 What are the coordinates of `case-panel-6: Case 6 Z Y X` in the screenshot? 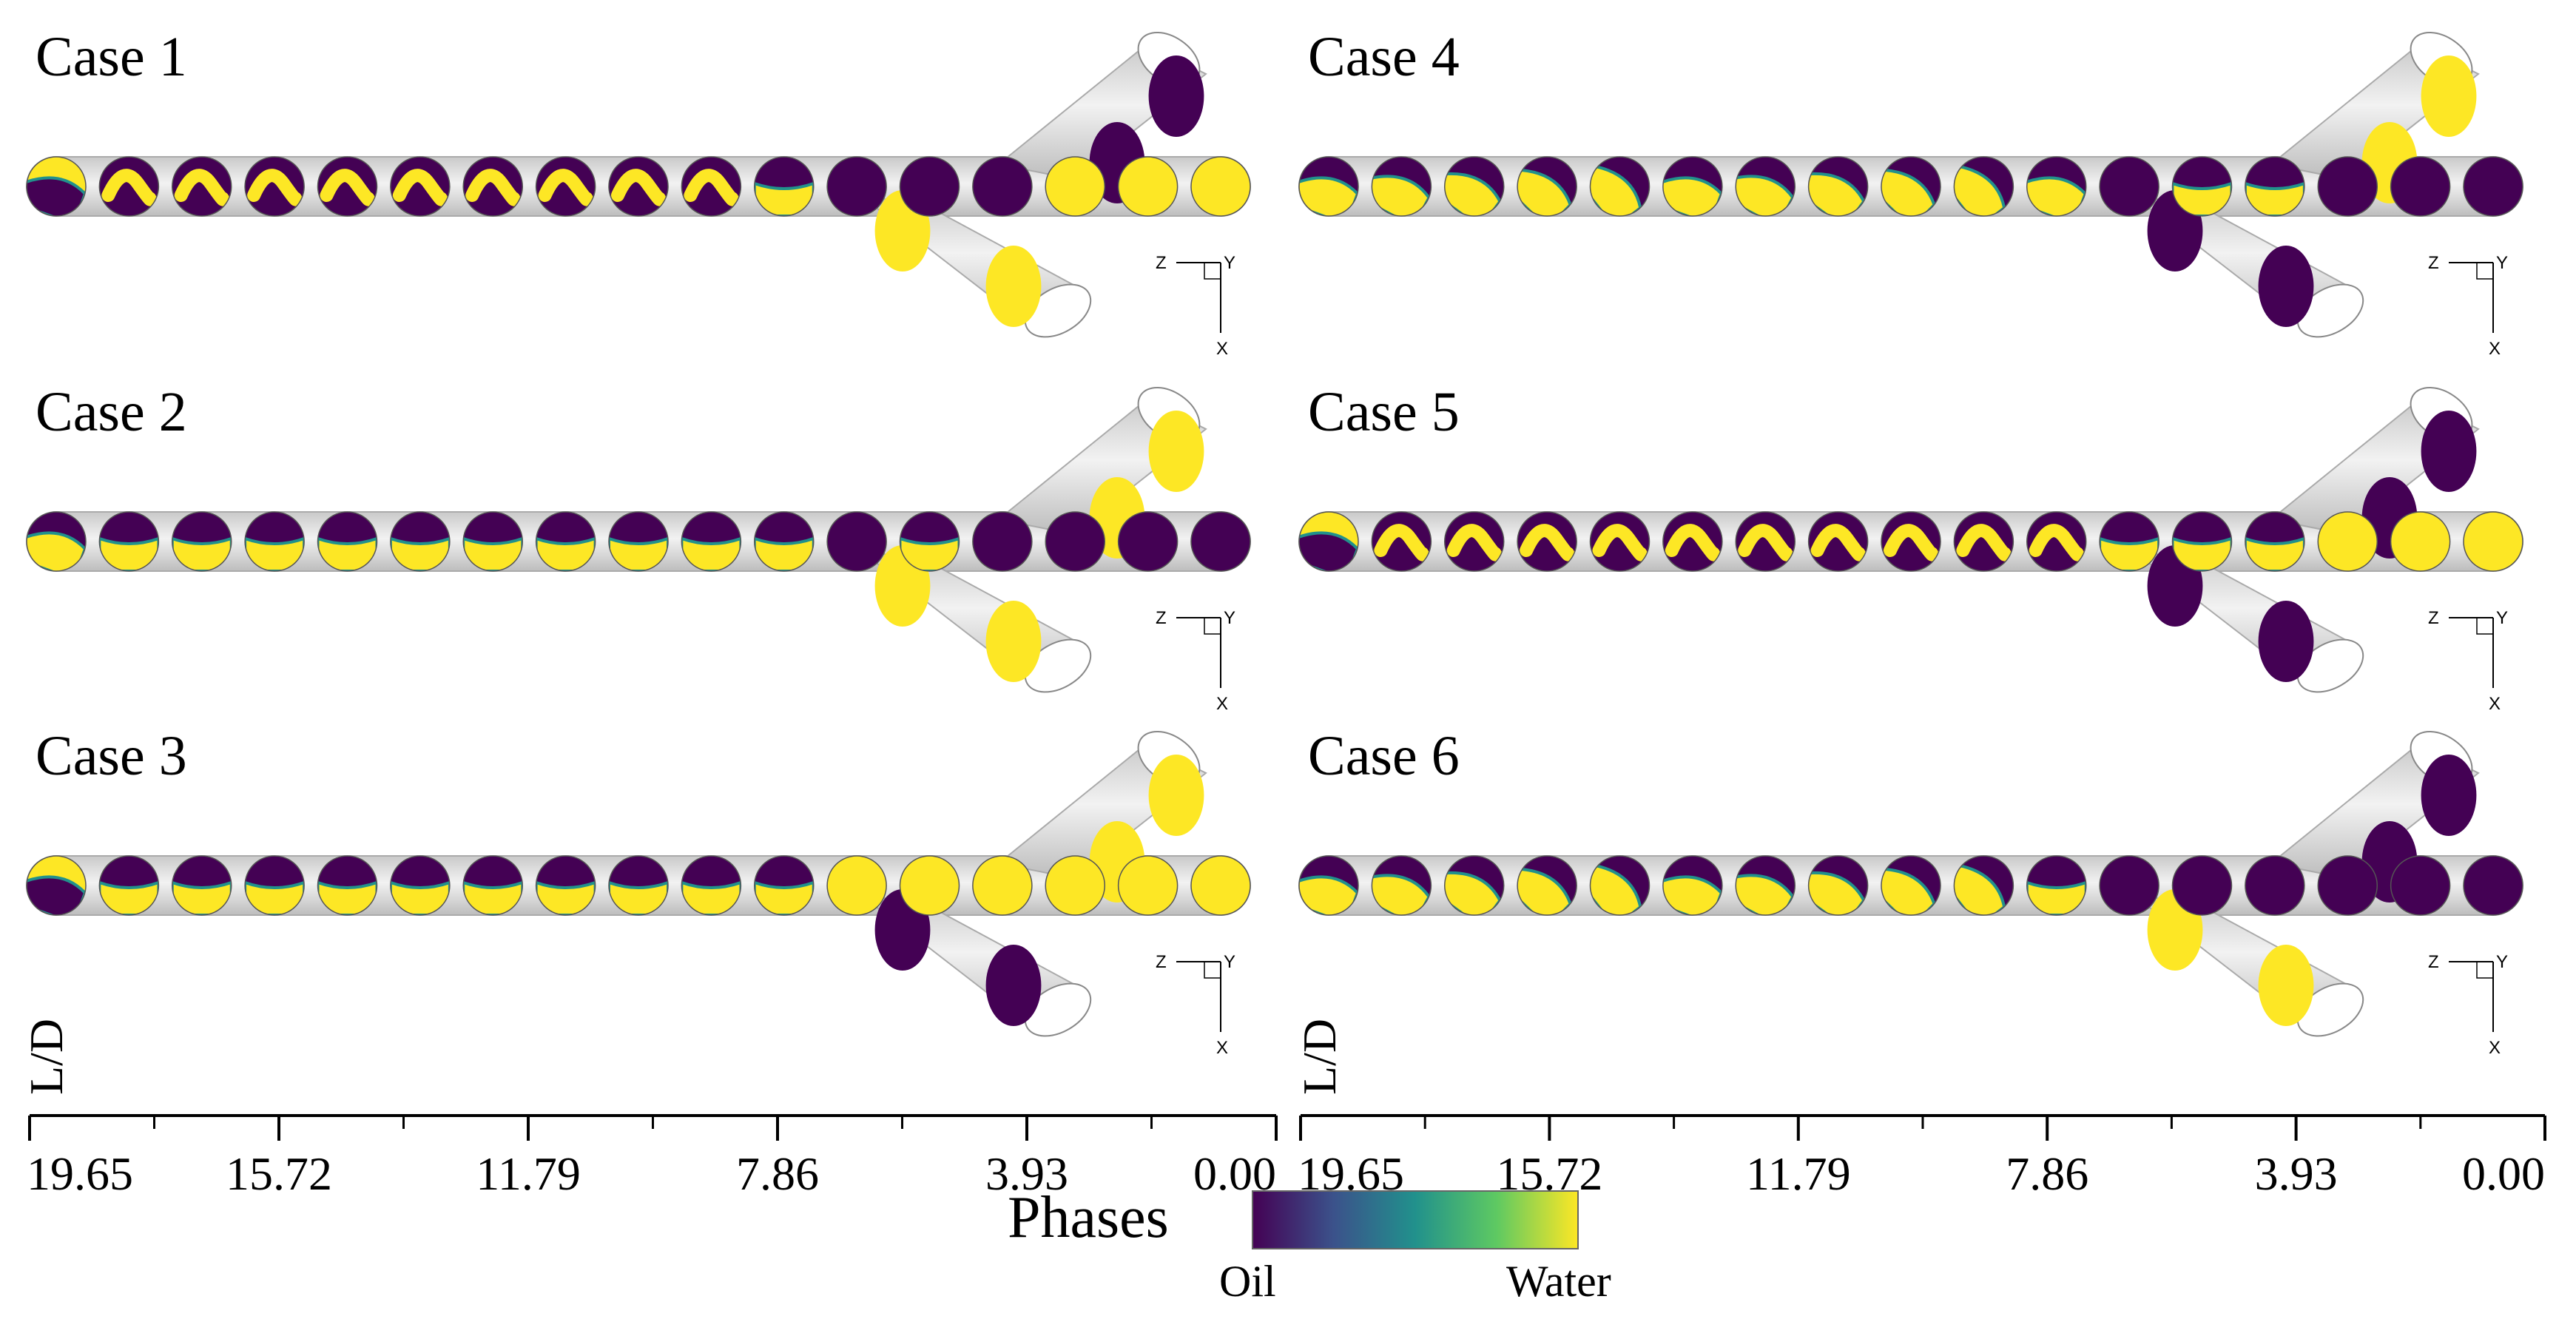 It's located at (1910, 891).